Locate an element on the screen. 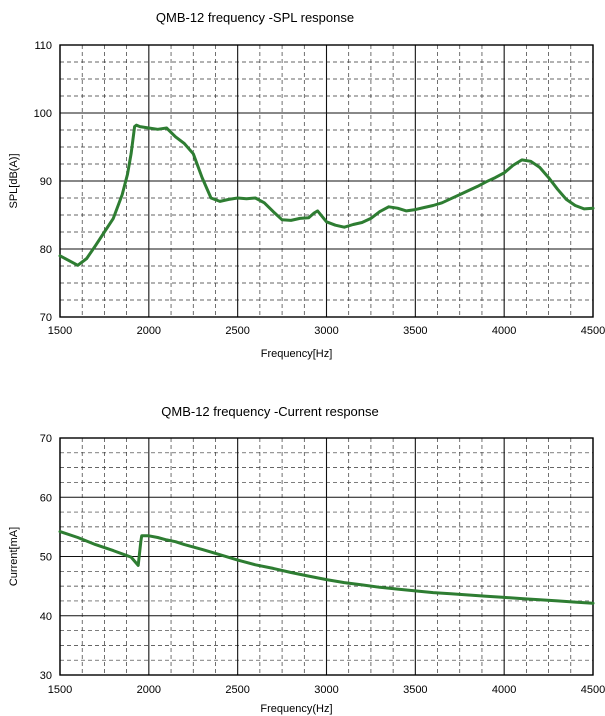  y-tick-label: 100 is located at coordinates (43, 114).